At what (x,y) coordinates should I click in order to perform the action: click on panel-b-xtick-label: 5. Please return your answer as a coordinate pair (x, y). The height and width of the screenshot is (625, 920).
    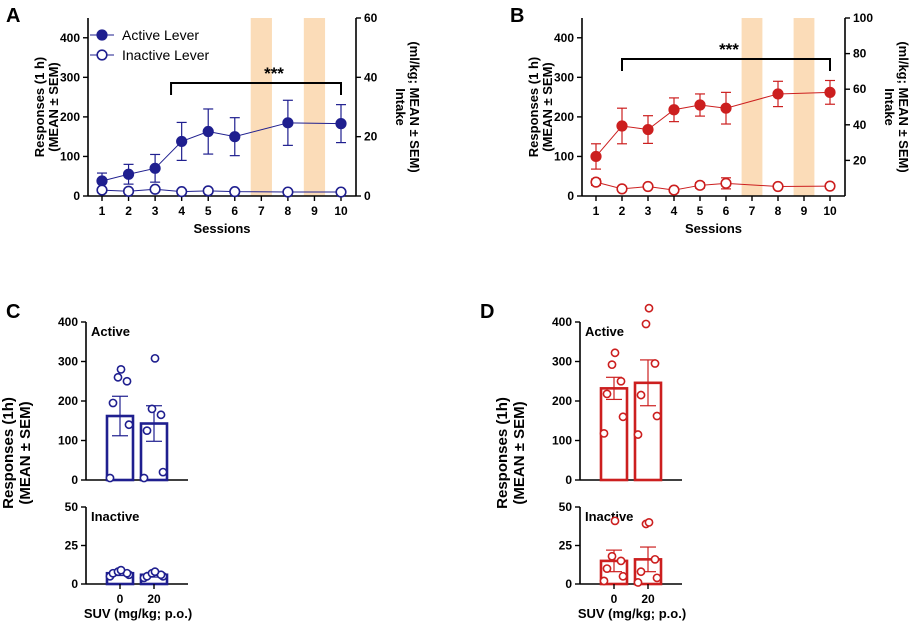
    Looking at the image, I should click on (700, 211).